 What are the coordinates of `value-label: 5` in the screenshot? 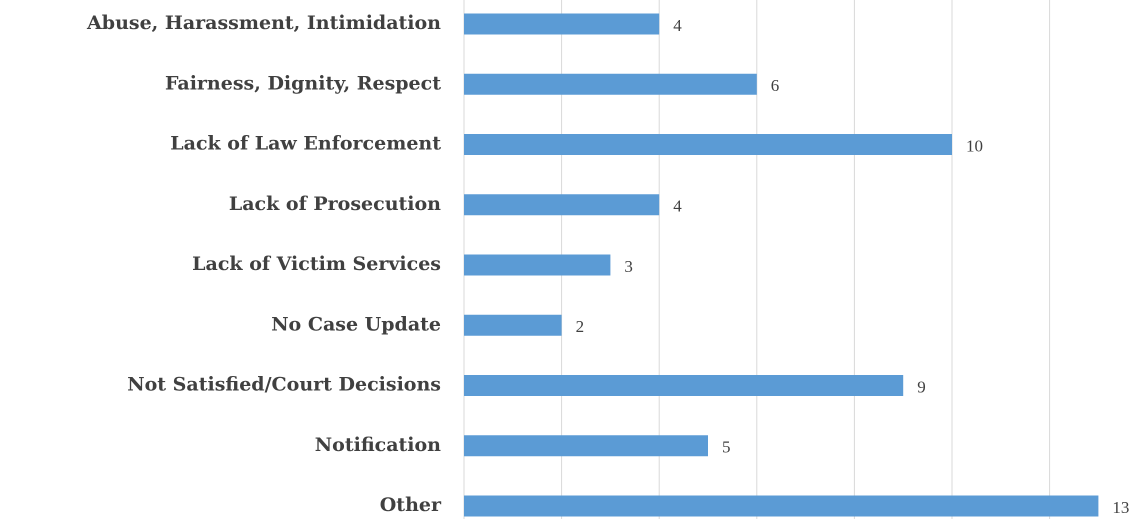 It's located at (726, 447).